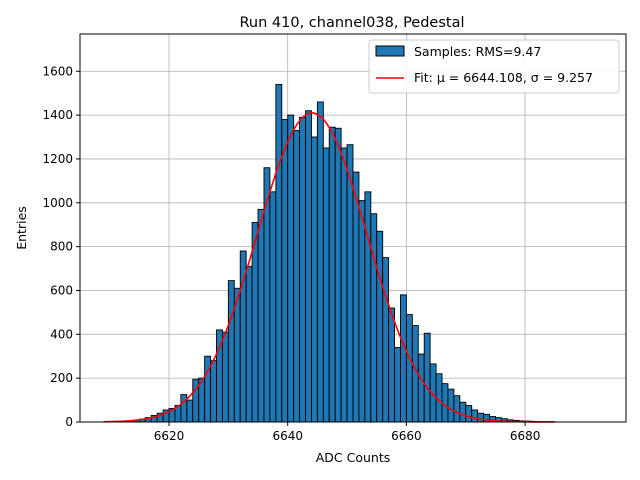 The width and height of the screenshot is (640, 480). I want to click on legend-box, so click(494, 66).